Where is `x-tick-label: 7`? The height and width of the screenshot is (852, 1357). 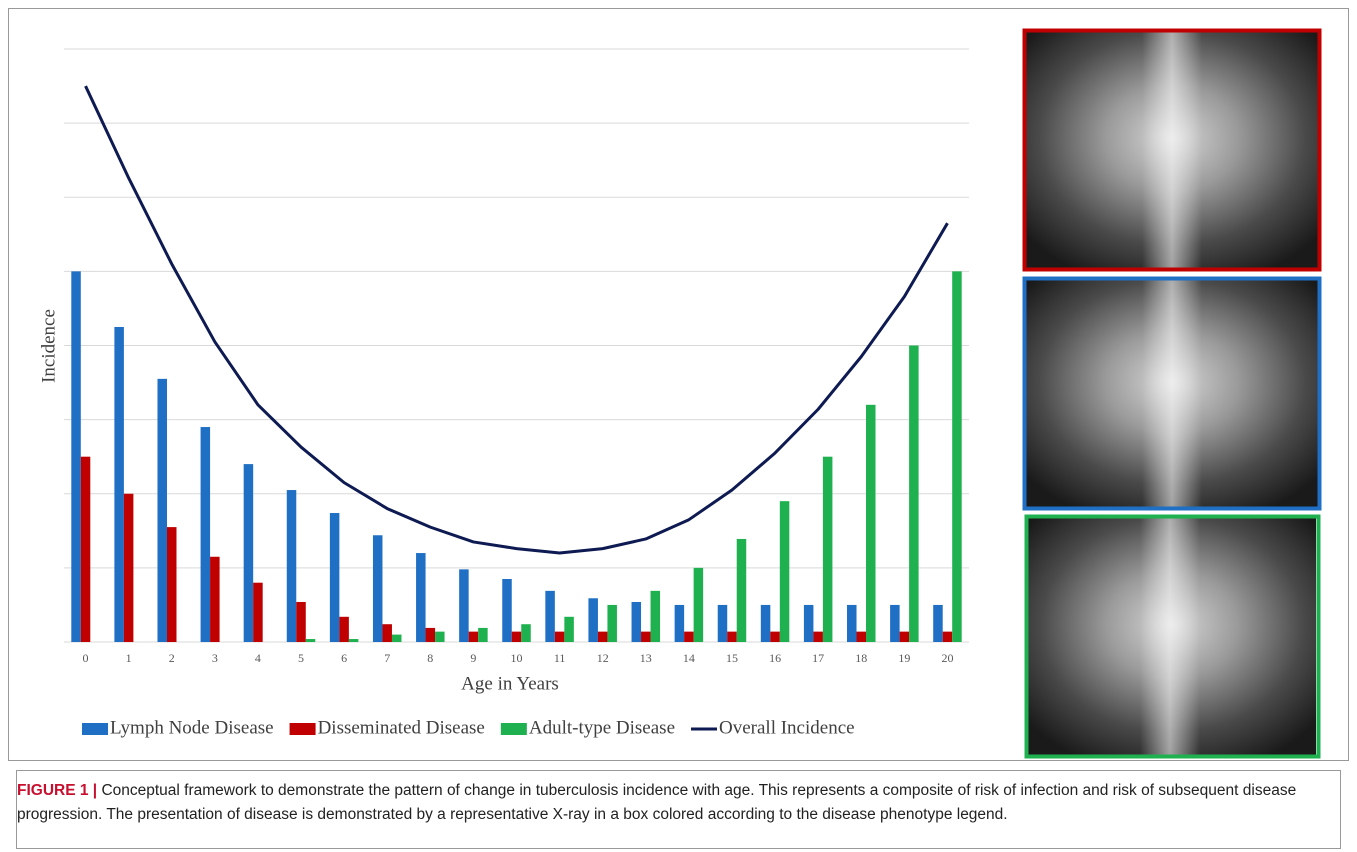 x-tick-label: 7 is located at coordinates (387, 658).